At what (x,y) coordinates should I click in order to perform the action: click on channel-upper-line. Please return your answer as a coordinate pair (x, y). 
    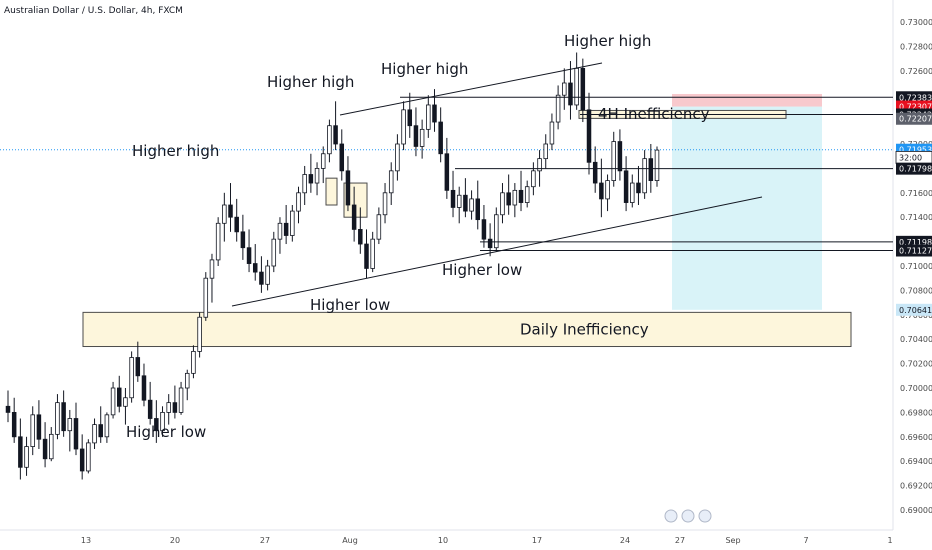
    Looking at the image, I should click on (471, 89).